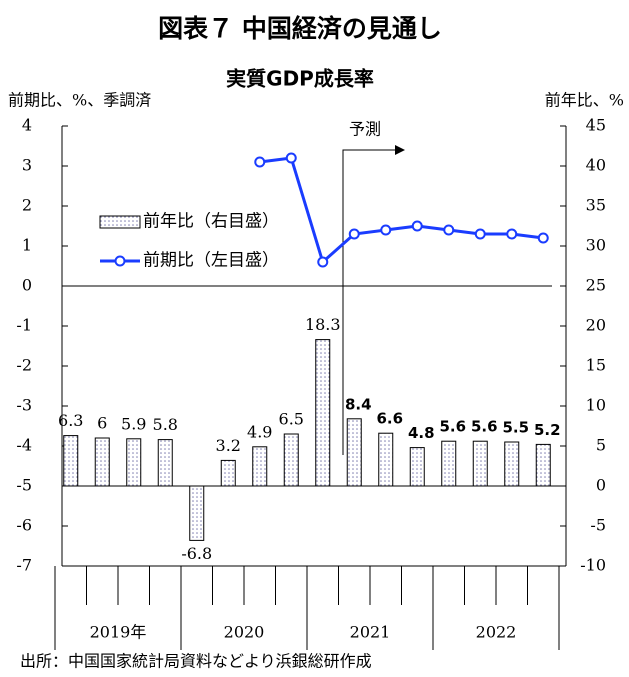 This screenshot has width=629, height=677. I want to click on legend-label: 前期比（左目盛）, so click(211, 261).